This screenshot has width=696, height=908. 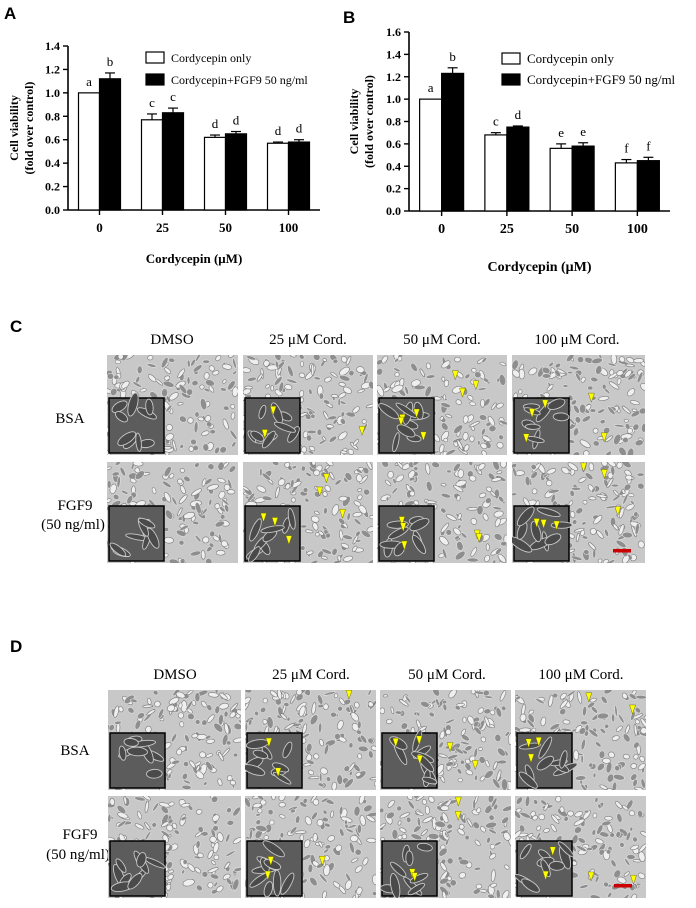 What do you see at coordinates (393, 211) in the screenshot?
I see `y-tick-label: 0.0` at bounding box center [393, 211].